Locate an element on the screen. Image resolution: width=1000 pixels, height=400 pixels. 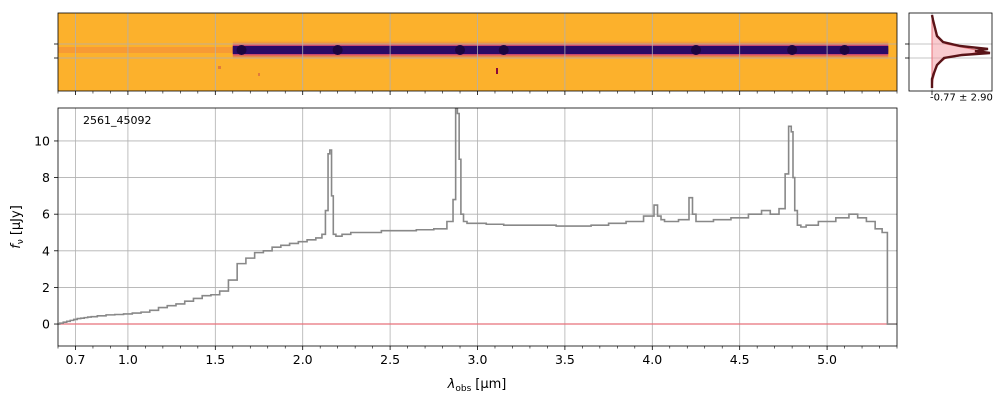
object-id-label: 2561_45092 is located at coordinates (117, 120).